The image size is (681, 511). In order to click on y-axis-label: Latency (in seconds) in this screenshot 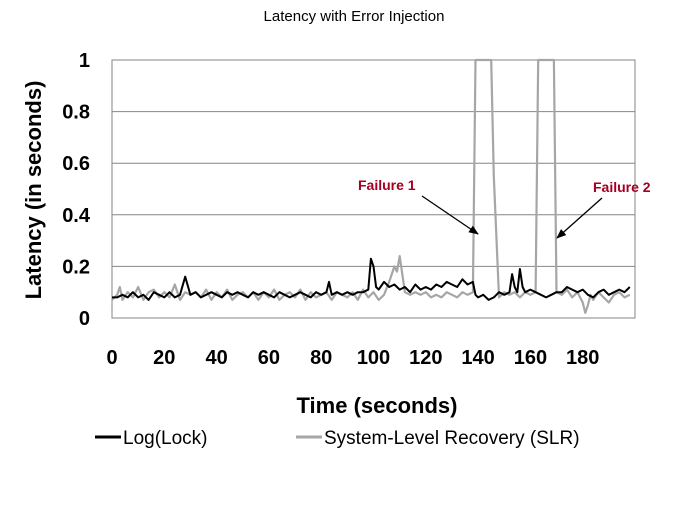, I will do `click(33, 190)`.